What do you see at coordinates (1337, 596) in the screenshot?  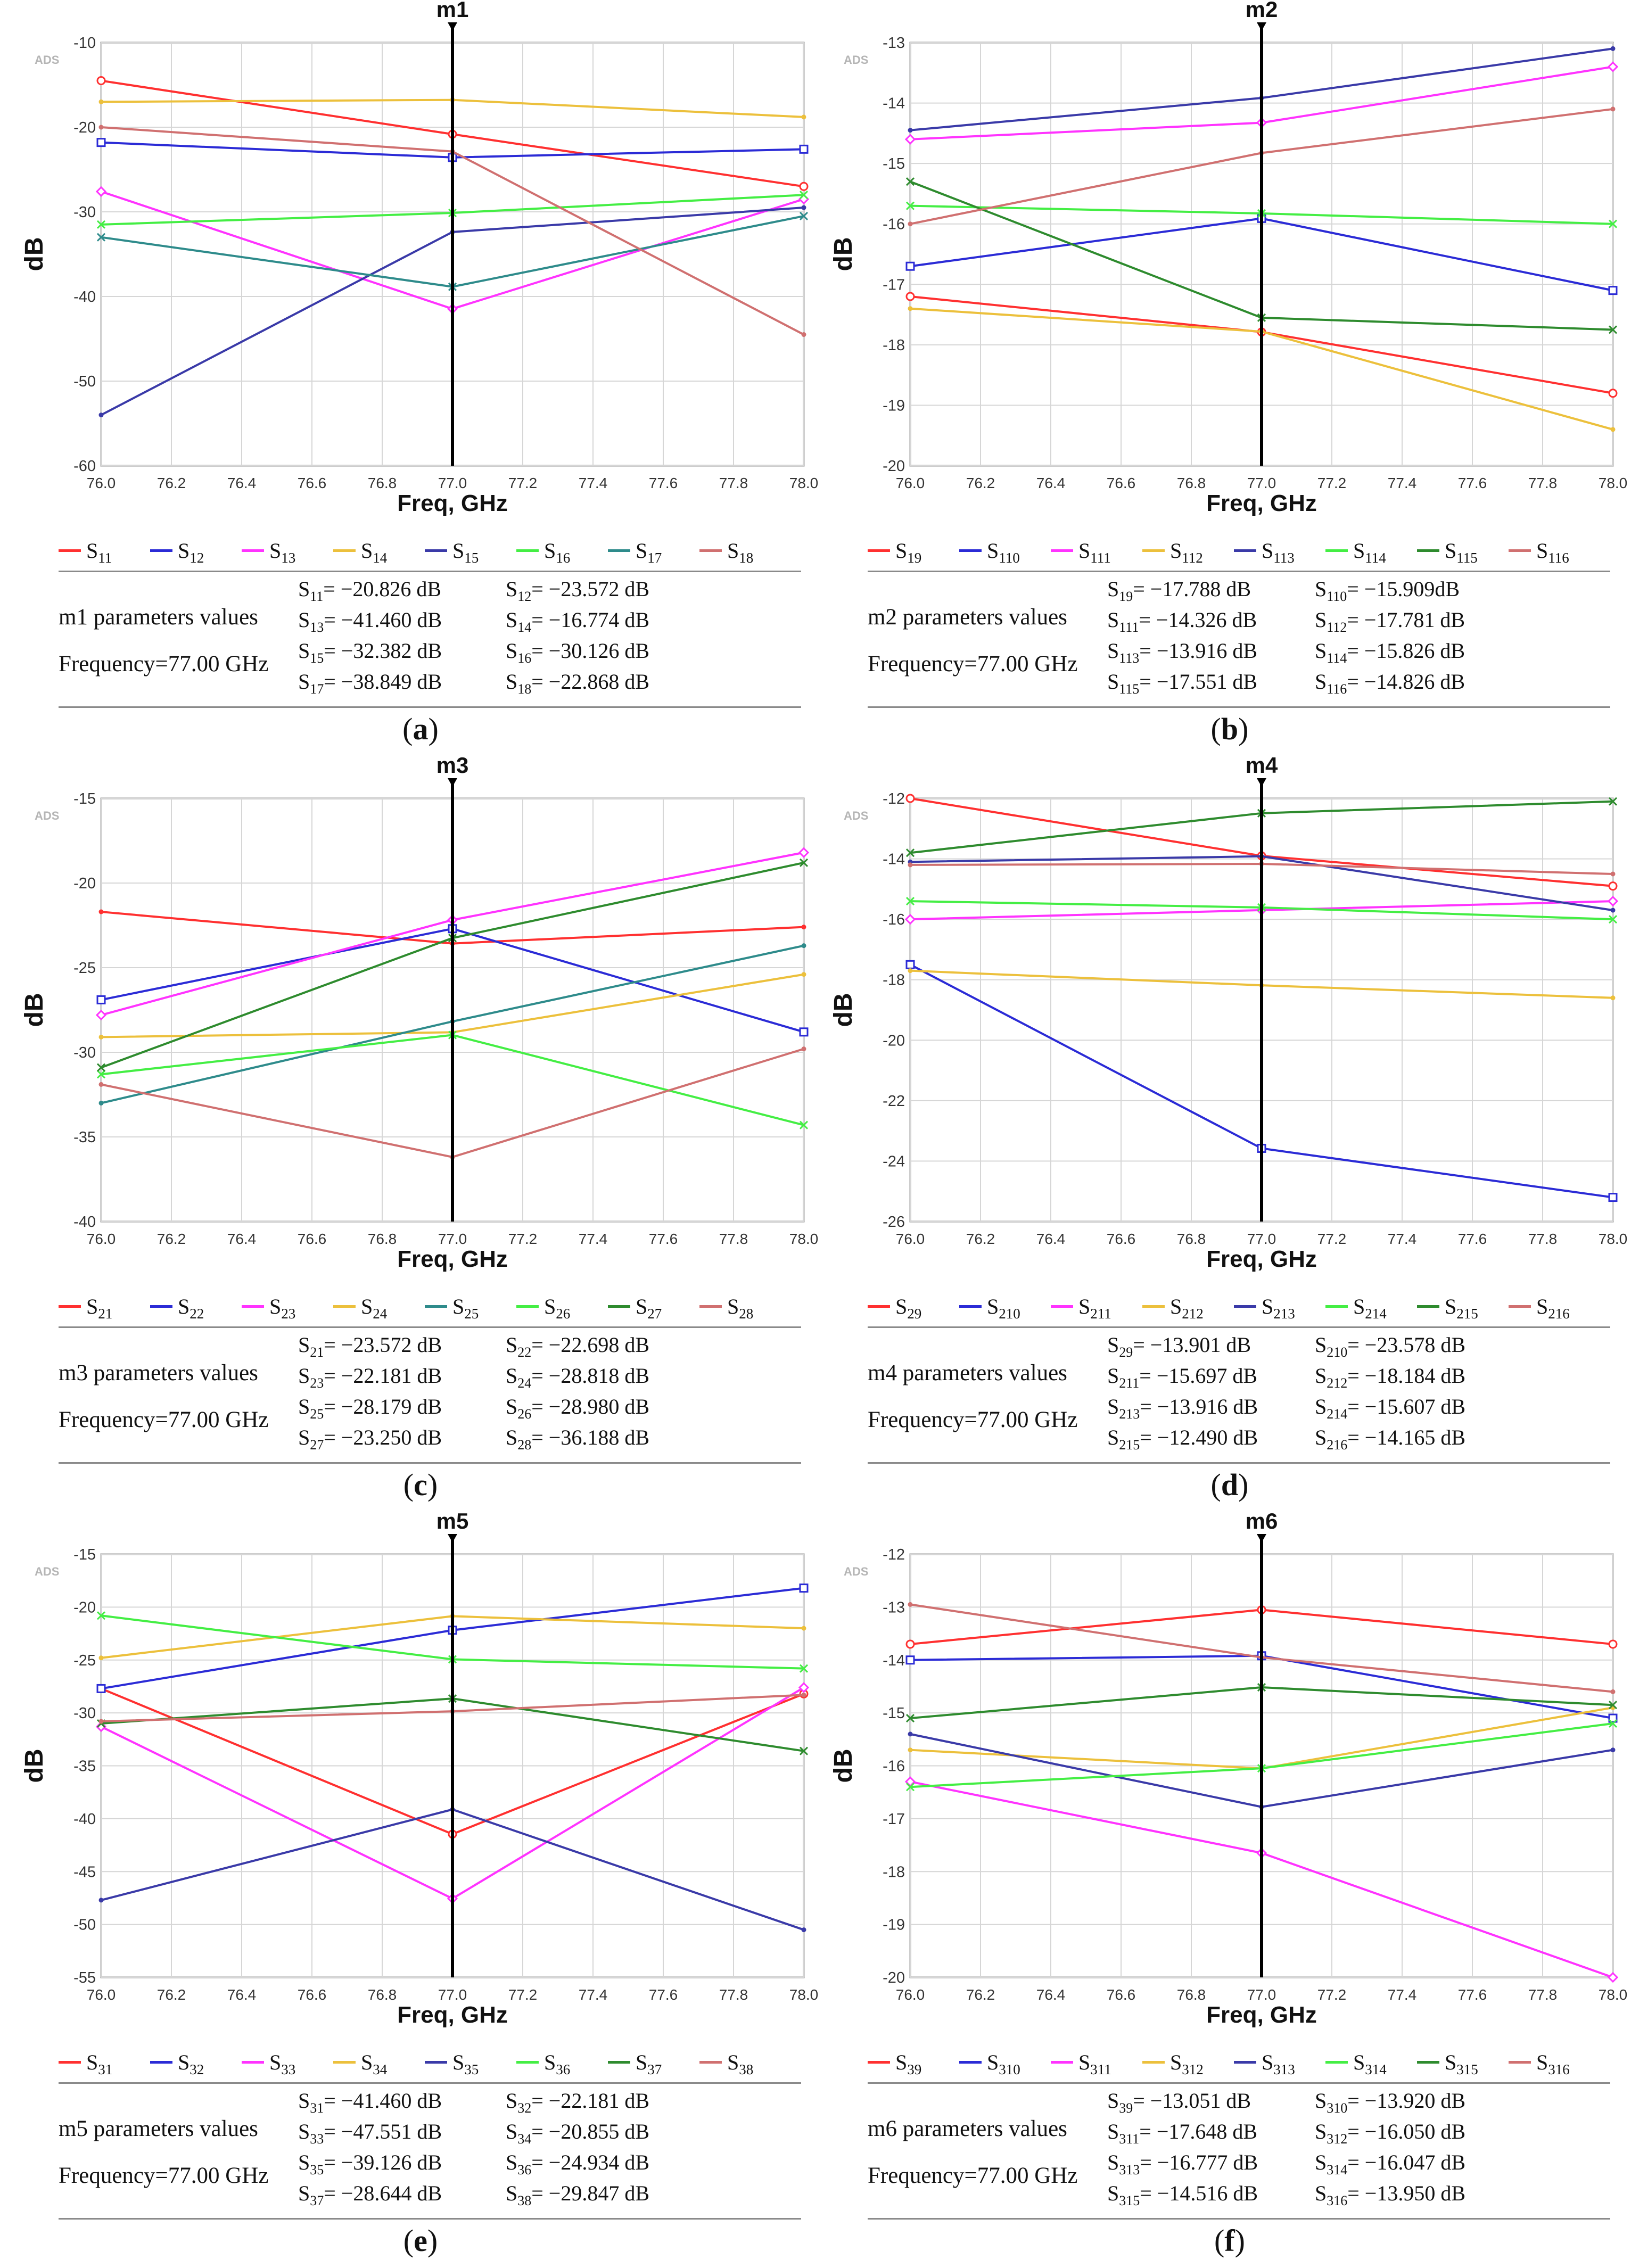 I see `param-subscript: 110` at bounding box center [1337, 596].